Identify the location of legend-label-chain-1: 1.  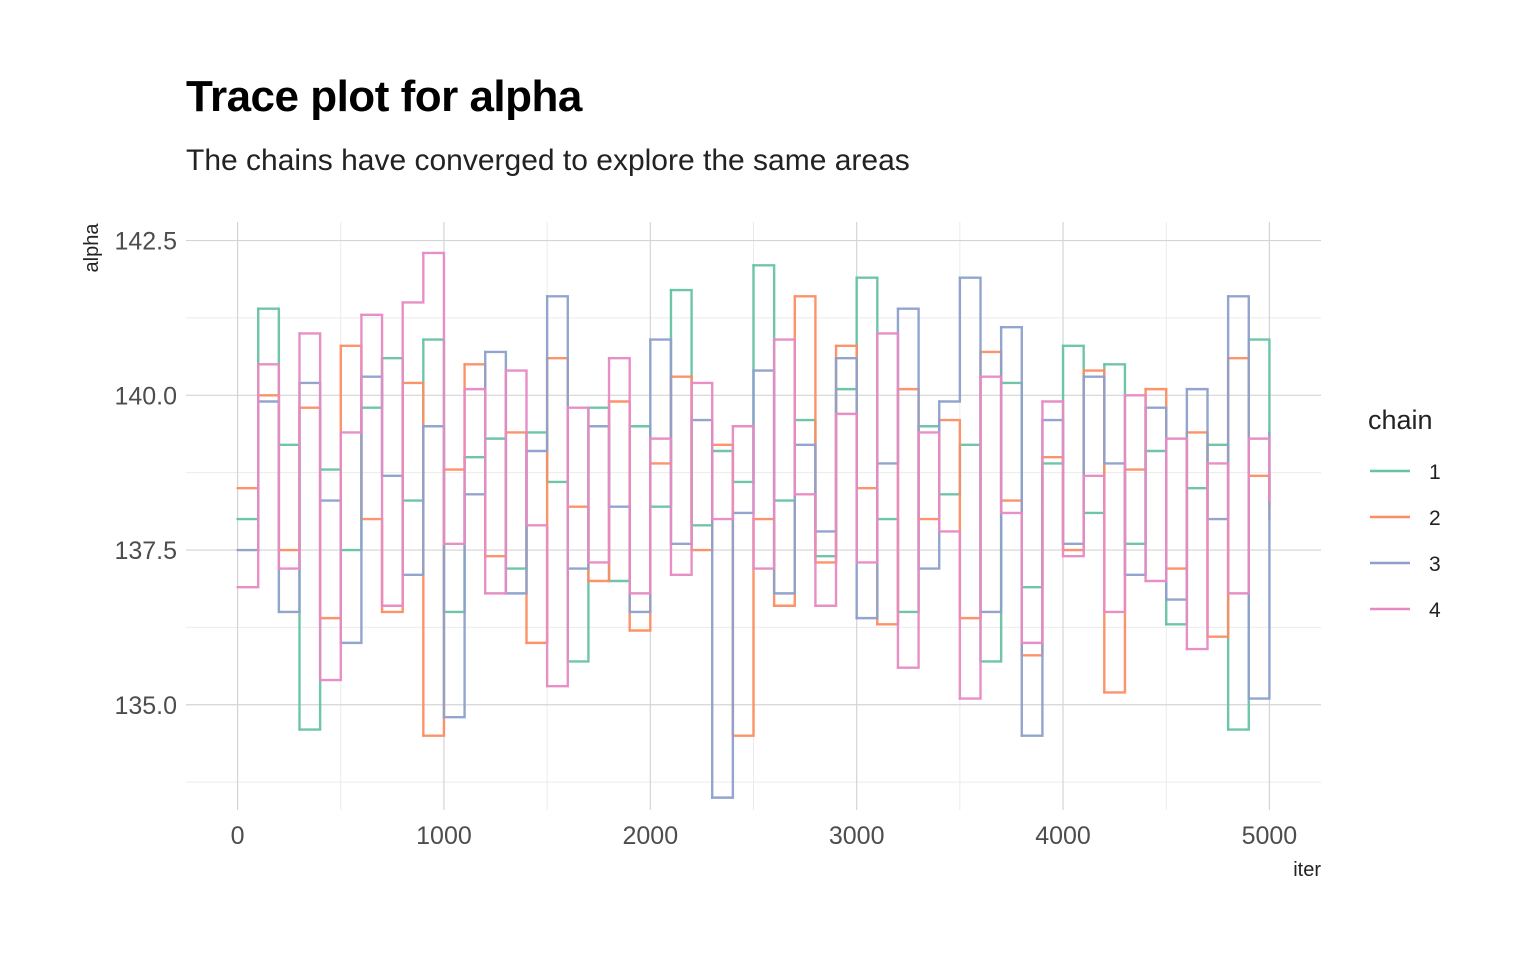
(1435, 472).